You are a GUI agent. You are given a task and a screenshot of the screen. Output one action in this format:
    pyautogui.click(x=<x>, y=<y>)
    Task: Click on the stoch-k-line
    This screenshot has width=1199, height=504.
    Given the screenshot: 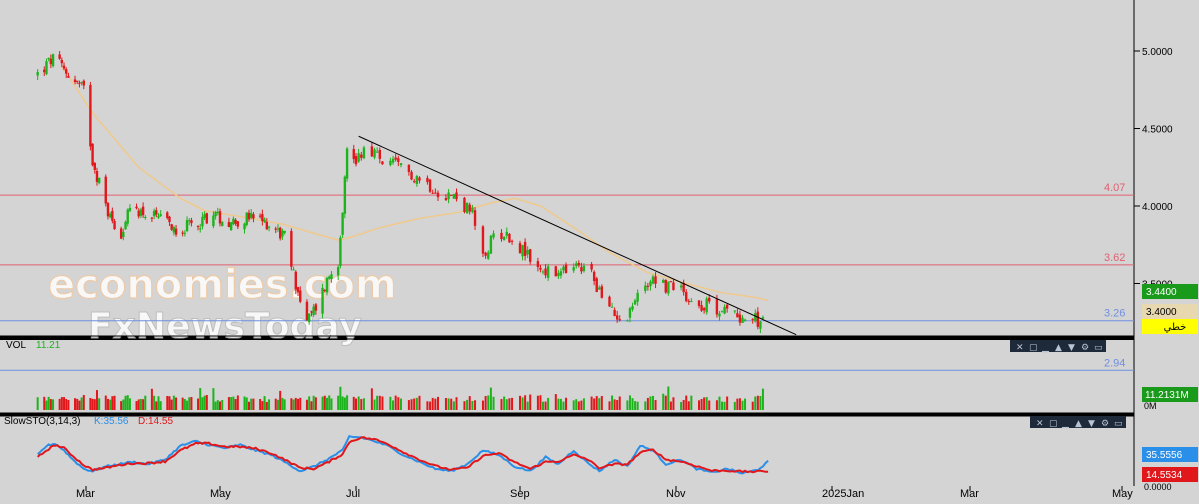 What is the action you would take?
    pyautogui.click(x=403, y=455)
    